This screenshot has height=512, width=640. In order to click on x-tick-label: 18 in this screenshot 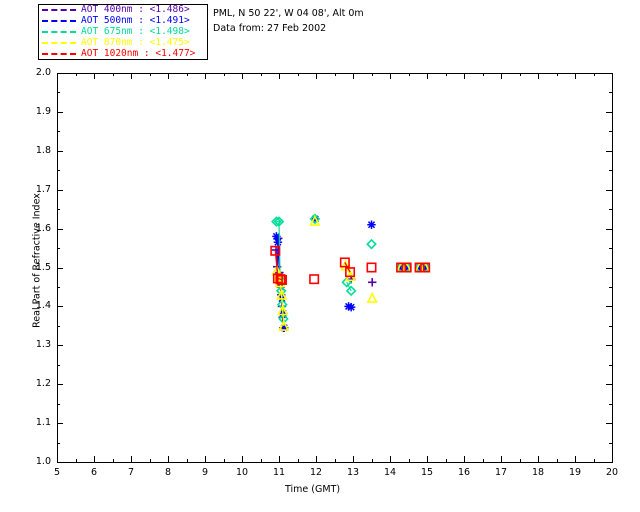, I will do `click(538, 472)`.